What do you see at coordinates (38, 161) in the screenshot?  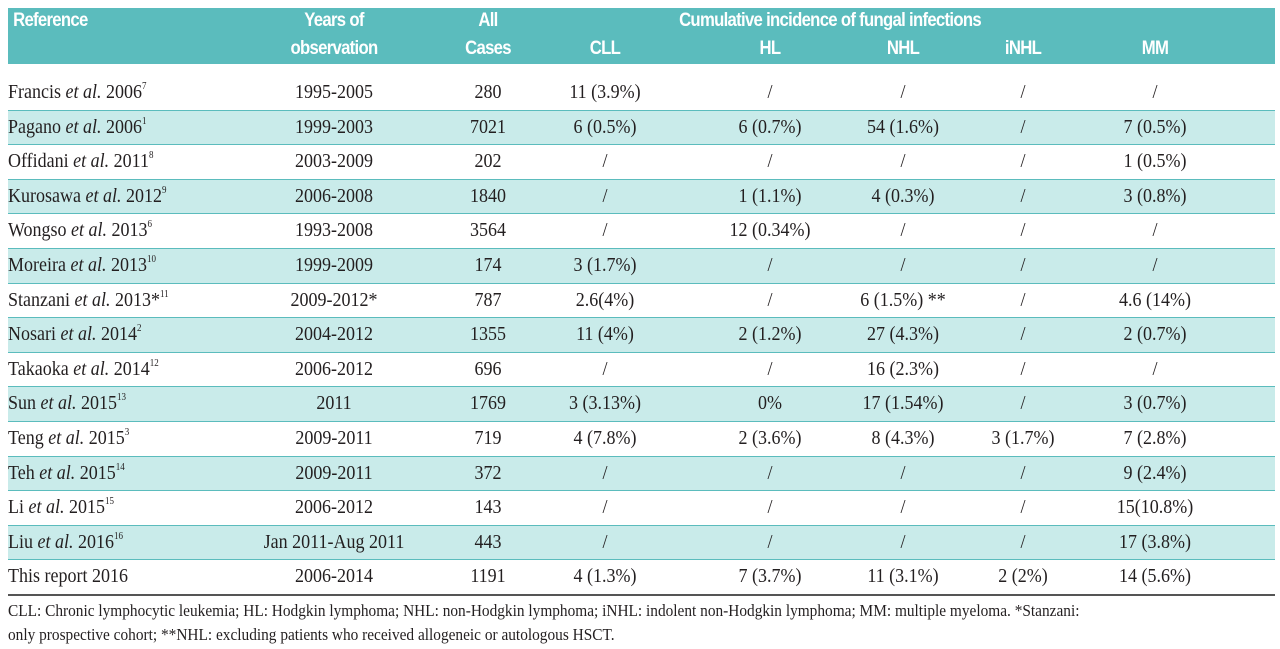 I see `reference-author: Offidani` at bounding box center [38, 161].